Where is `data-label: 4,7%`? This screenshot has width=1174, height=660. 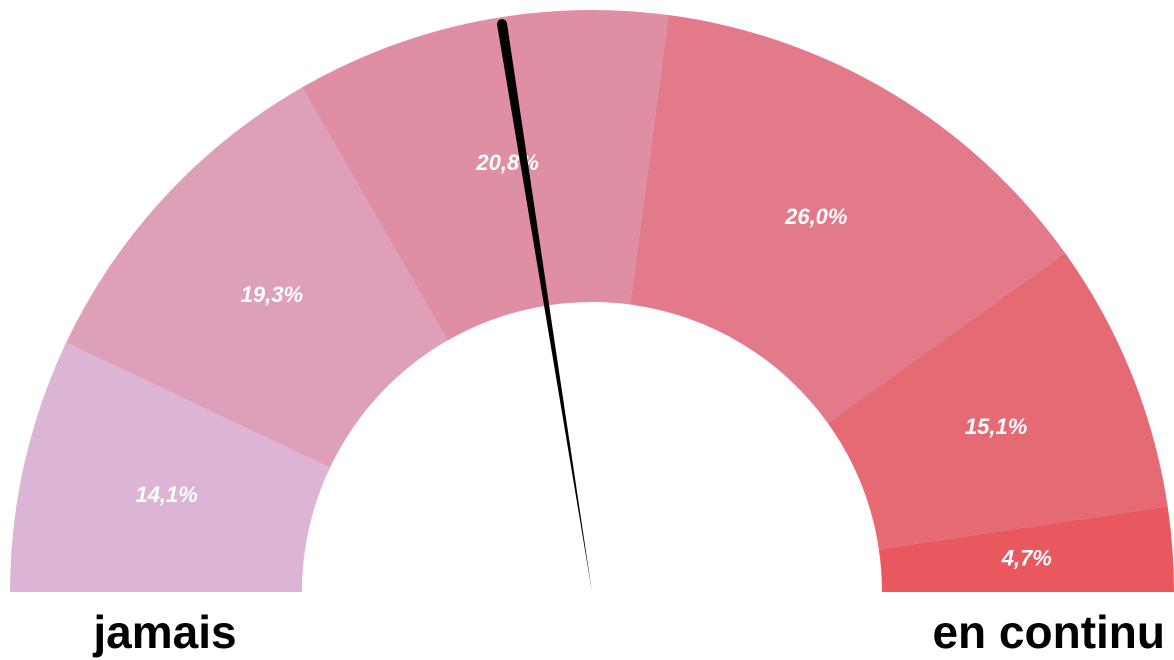 data-label: 4,7% is located at coordinates (1026, 558).